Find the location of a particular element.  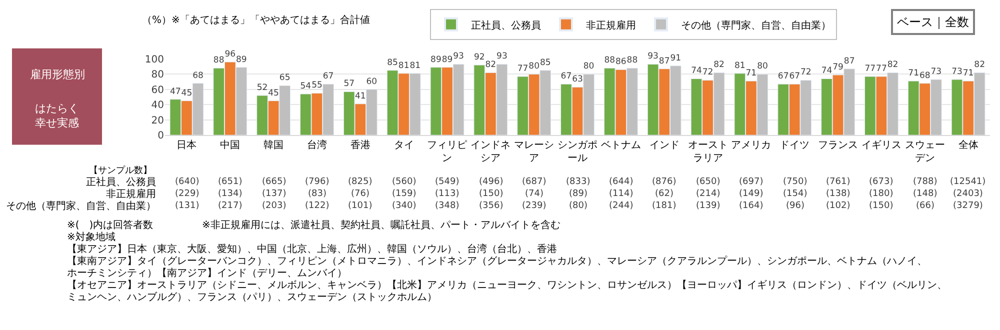

x-tick-label: 韓国 is located at coordinates (274, 145).